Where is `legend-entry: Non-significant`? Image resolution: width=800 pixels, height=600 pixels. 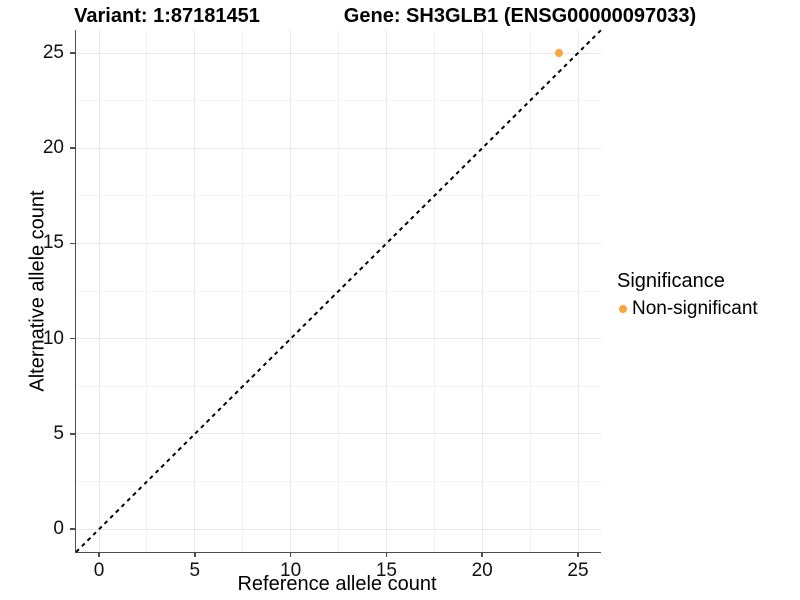 legend-entry: Non-significant is located at coordinates (687, 309).